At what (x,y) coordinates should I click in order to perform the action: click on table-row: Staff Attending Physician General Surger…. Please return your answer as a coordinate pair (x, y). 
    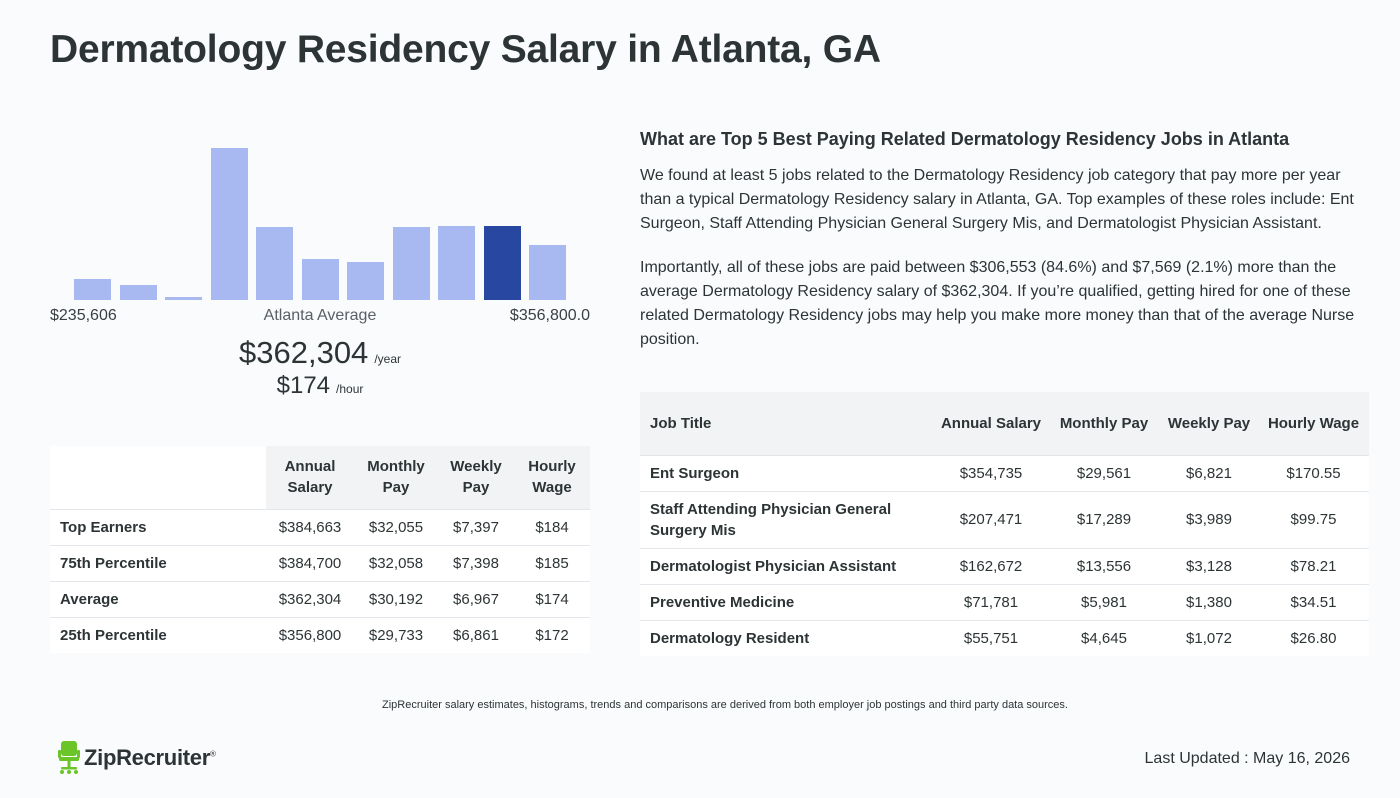
    Looking at the image, I should click on (1004, 519).